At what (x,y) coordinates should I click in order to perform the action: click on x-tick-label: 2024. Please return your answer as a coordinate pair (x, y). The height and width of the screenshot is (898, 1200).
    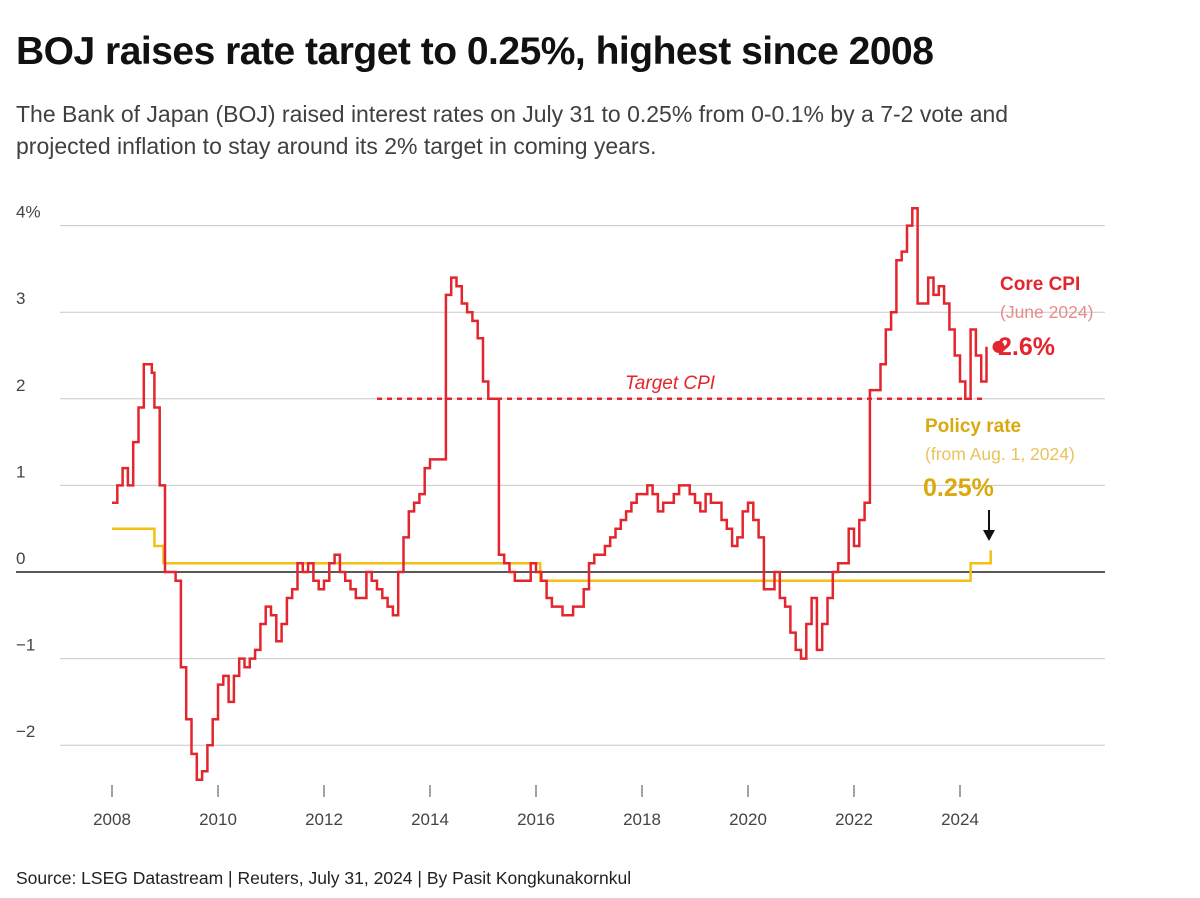
    Looking at the image, I should click on (960, 819).